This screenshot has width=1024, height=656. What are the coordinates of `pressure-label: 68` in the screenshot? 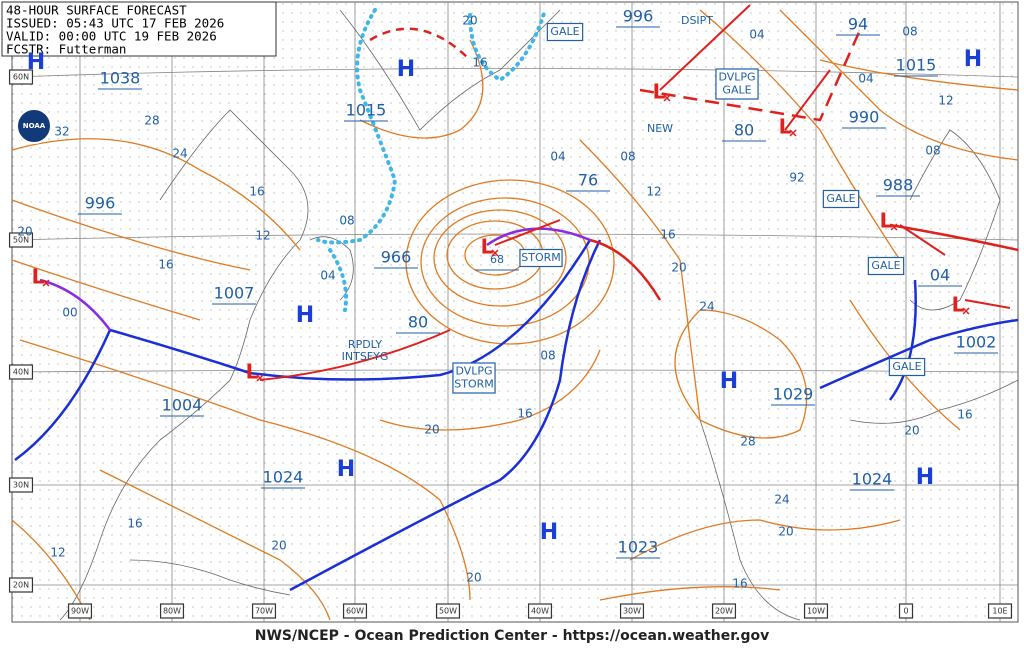 It's located at (497, 259).